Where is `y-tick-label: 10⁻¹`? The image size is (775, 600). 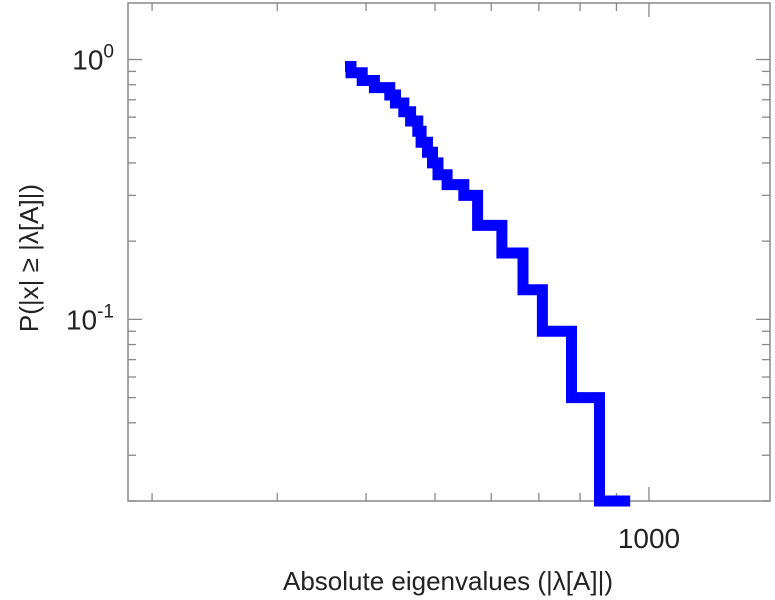
y-tick-label: 10⁻¹ is located at coordinates (90, 318).